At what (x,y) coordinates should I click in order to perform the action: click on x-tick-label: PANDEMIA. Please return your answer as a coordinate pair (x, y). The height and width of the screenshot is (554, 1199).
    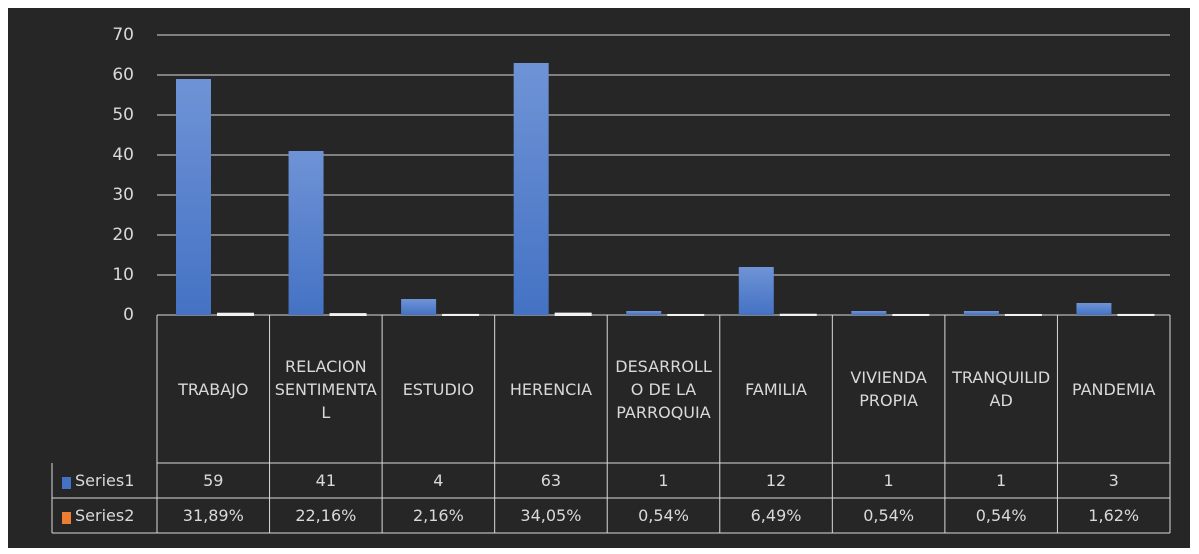
    Looking at the image, I should click on (1113, 389).